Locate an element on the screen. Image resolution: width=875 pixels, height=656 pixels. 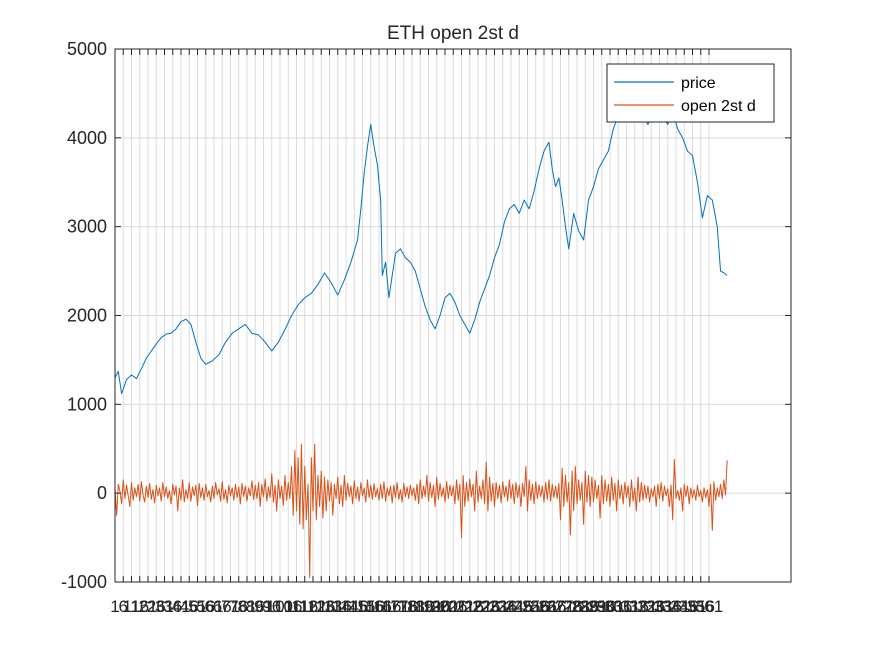
x-tick-label: 146 is located at coordinates (354, 606).